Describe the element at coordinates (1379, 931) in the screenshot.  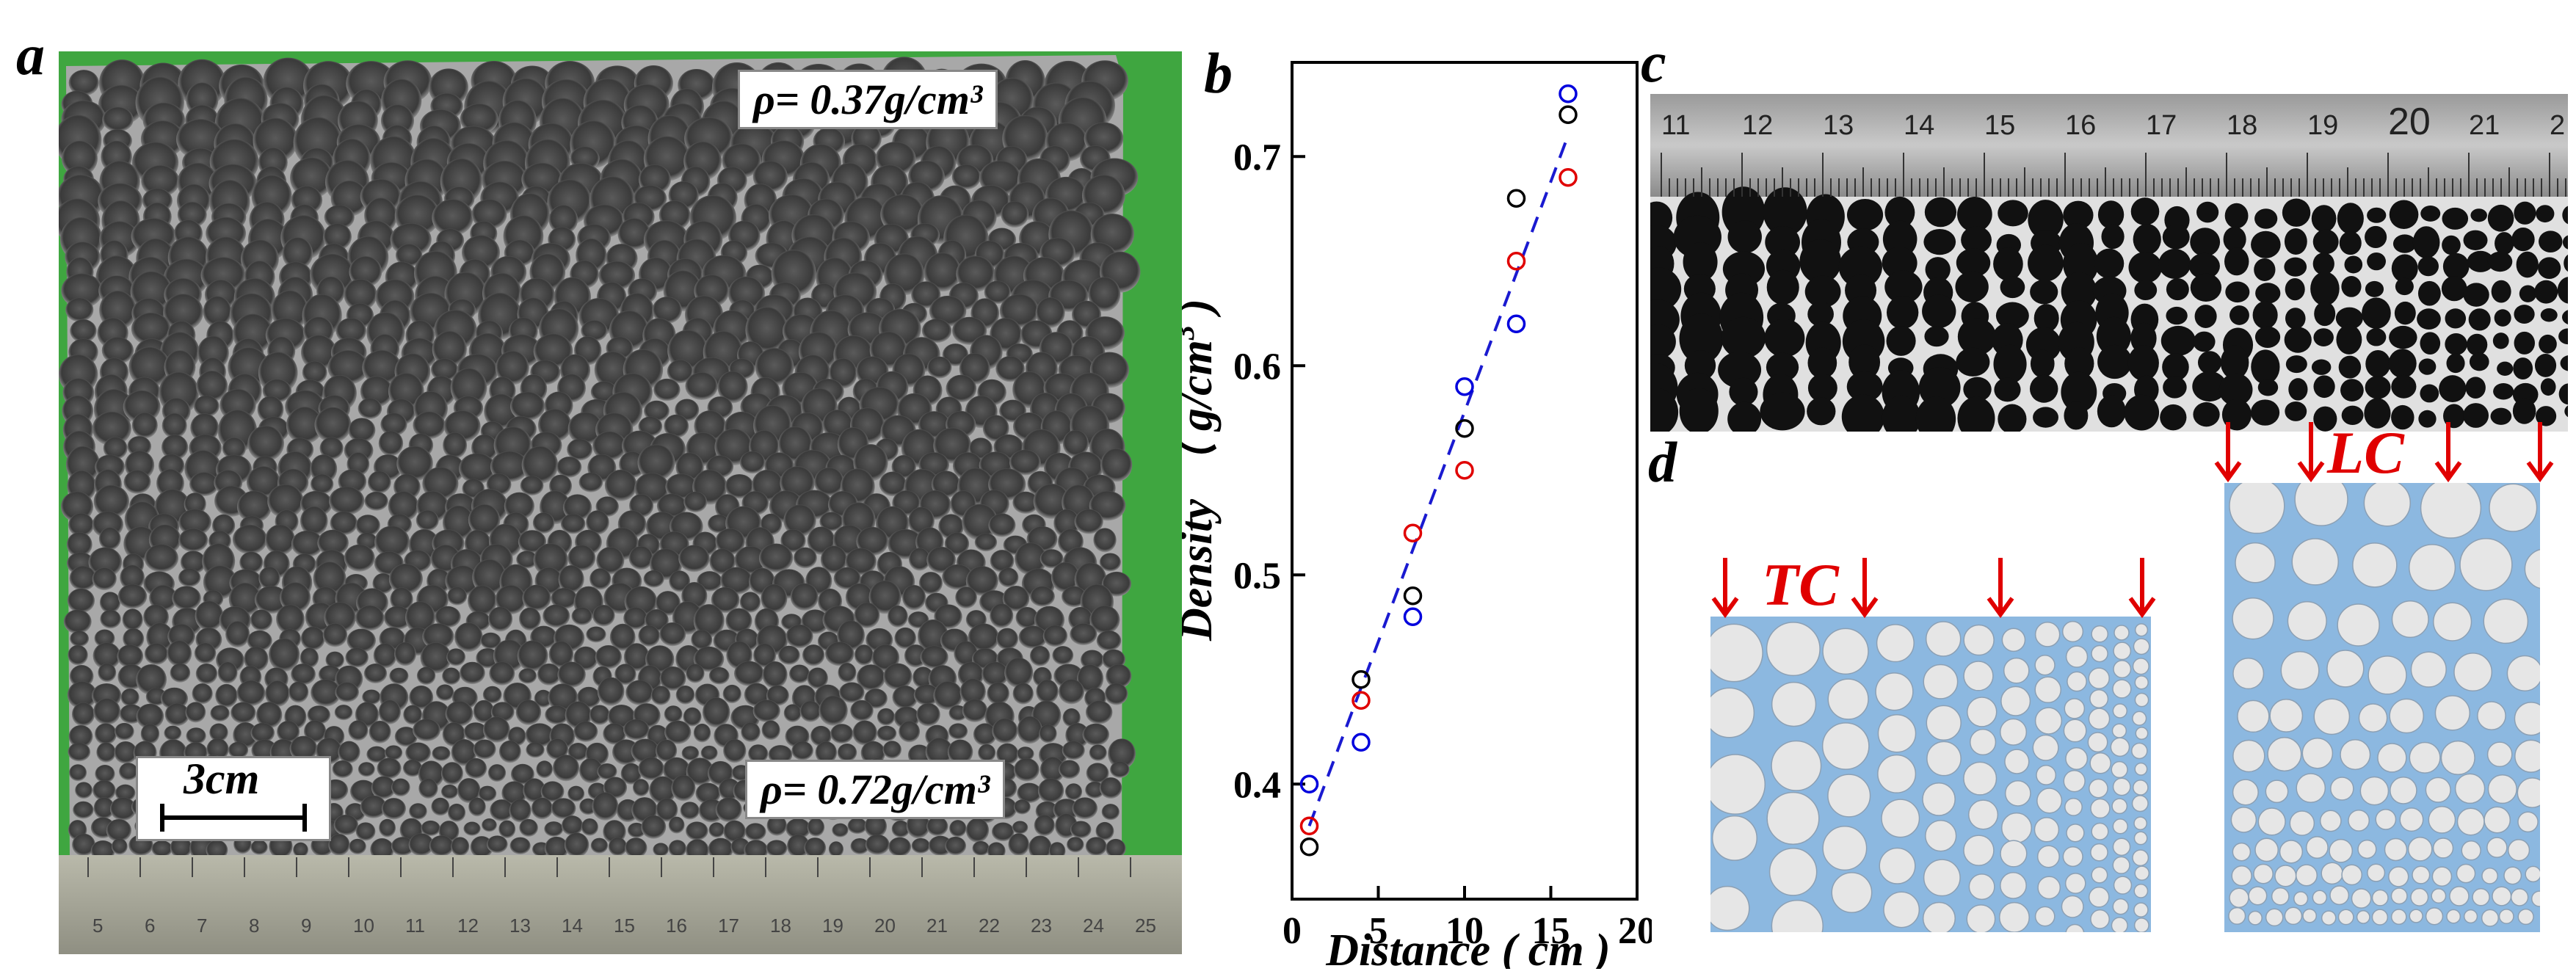
I see `x-tick-label: 5` at that location.